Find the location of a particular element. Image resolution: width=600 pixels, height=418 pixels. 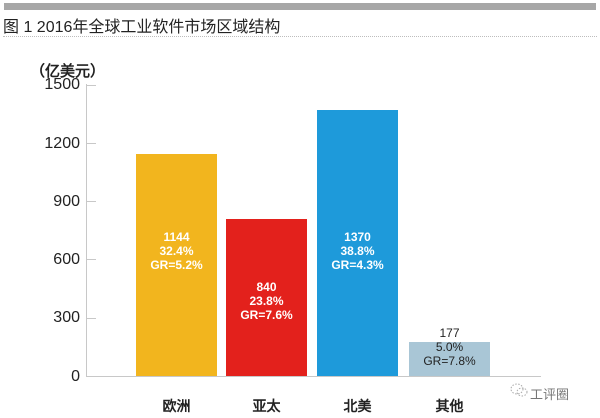

y-tick-300: 300 is located at coordinates (66, 317).